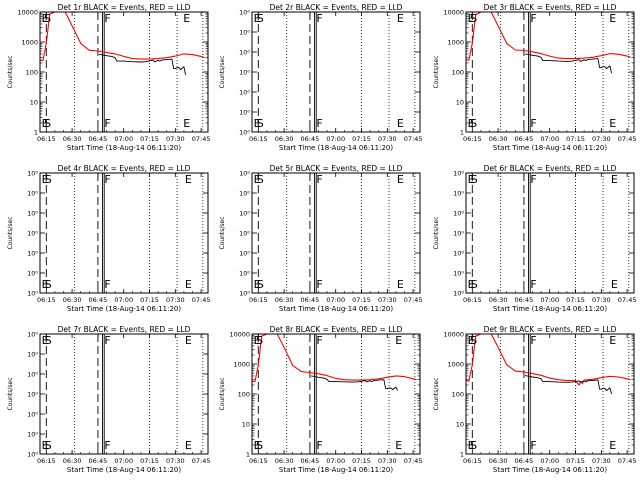 This screenshot has height=480, width=640. What do you see at coordinates (550, 329) in the screenshot?
I see `panel-title: Det 9r BLACK = Events, RED = LLD` at bounding box center [550, 329].